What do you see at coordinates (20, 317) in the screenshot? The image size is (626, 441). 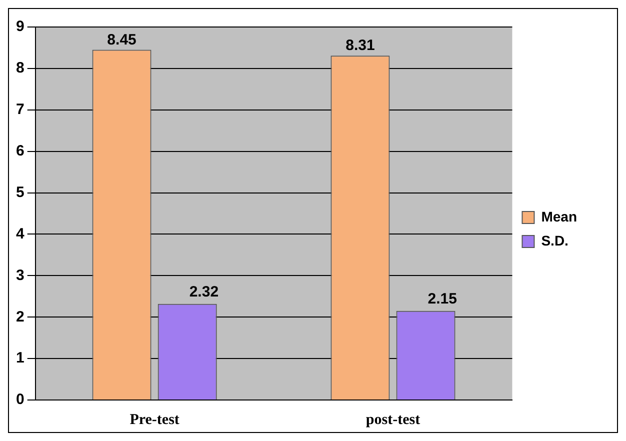 I see `y-tick-label: 2` at bounding box center [20, 317].